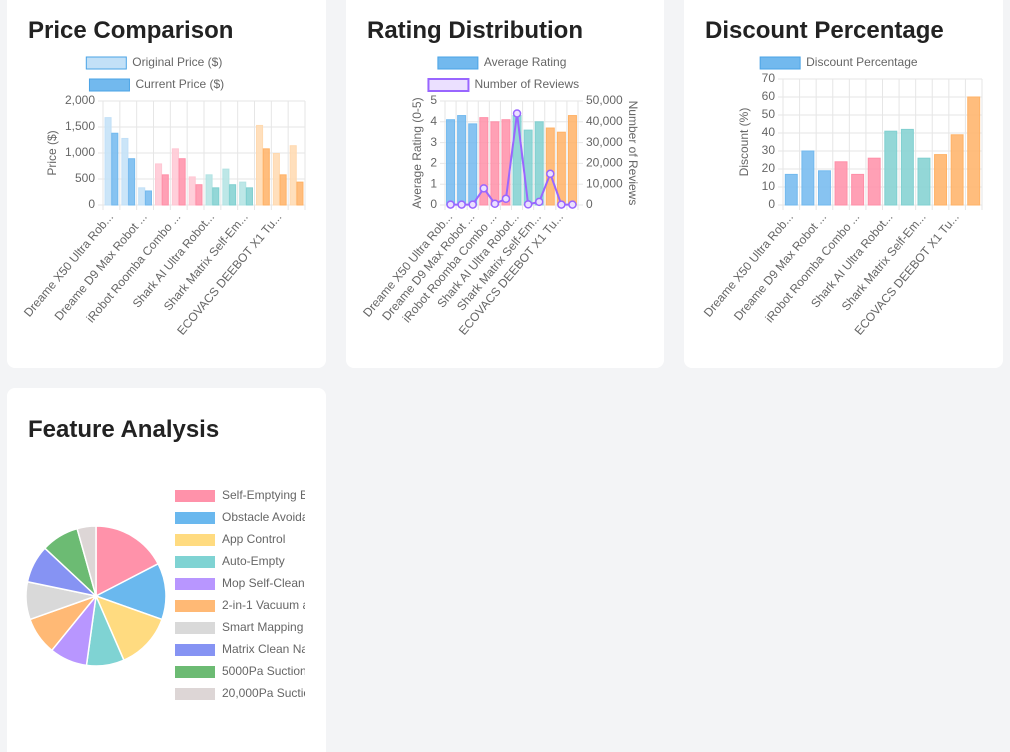 This screenshot has width=1010, height=752. I want to click on card-title: Rating Distribution, so click(475, 30).